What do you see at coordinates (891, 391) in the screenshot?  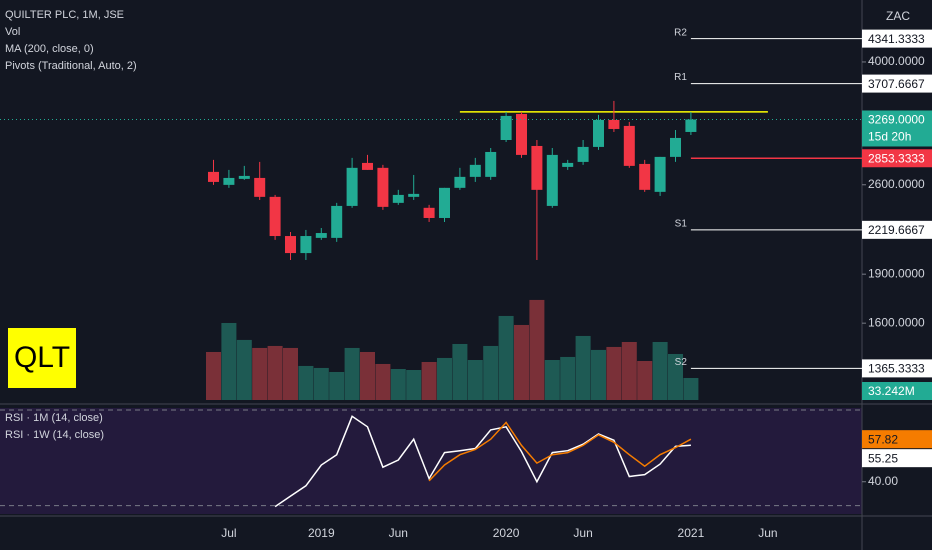 I see `volume-label: 33.242M` at bounding box center [891, 391].